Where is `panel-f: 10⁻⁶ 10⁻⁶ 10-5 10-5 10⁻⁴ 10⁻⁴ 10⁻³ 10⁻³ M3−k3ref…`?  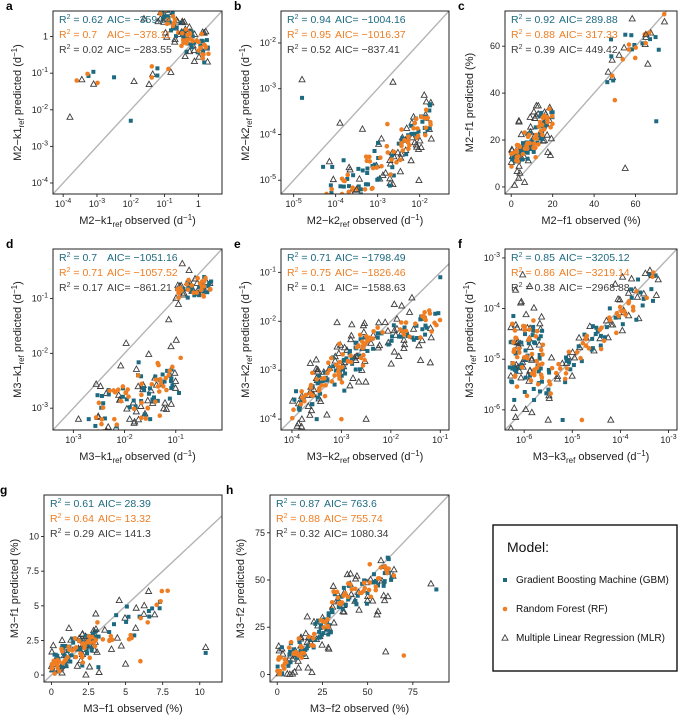 panel-f: 10⁻⁶ 10⁻⁶ 10-5 10-5 10⁻⁴ 10⁻⁴ 10⁻³ 10⁻³ M3−k3ref… is located at coordinates (568, 351).